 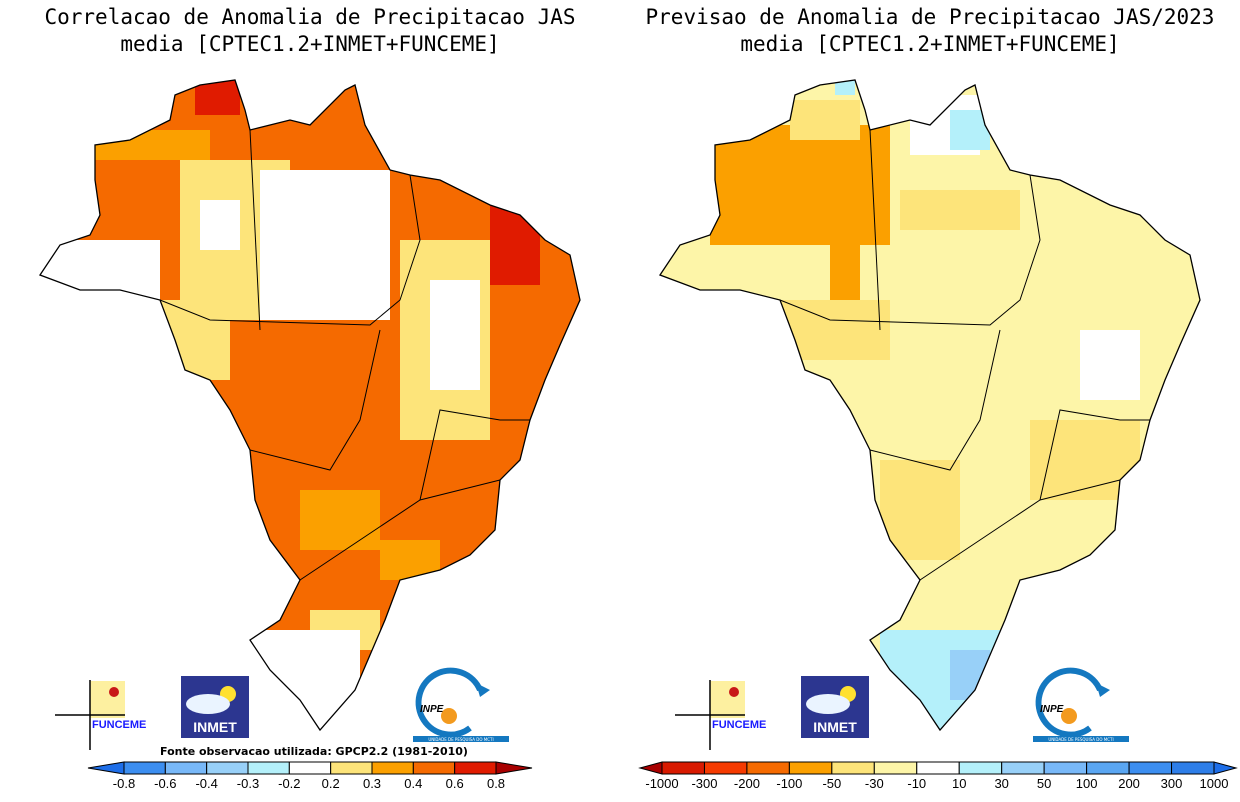 What do you see at coordinates (1171, 783) in the screenshot?
I see `colorbar-tick-label: 300` at bounding box center [1171, 783].